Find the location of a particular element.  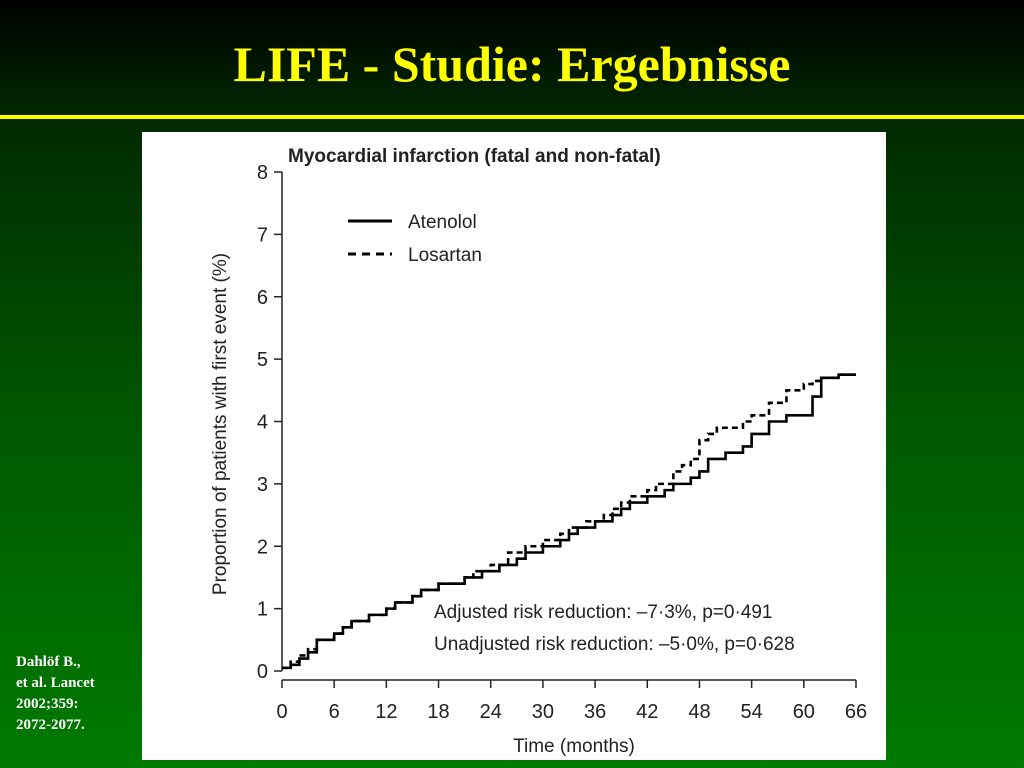

x-tick-label: 54 is located at coordinates (752, 712).